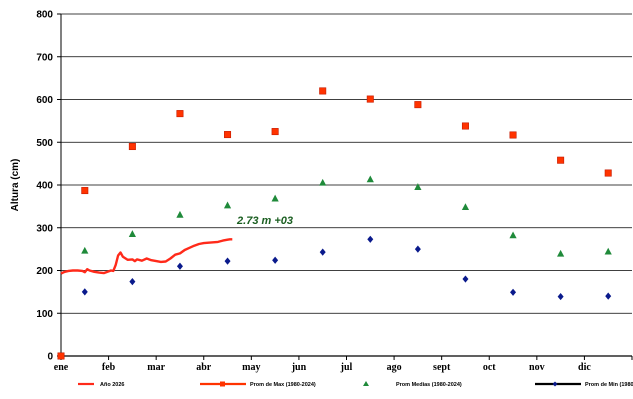 This screenshot has height=399, width=633. What do you see at coordinates (15, 185) in the screenshot?
I see `y-axis-label: Altura (cm)` at bounding box center [15, 185].